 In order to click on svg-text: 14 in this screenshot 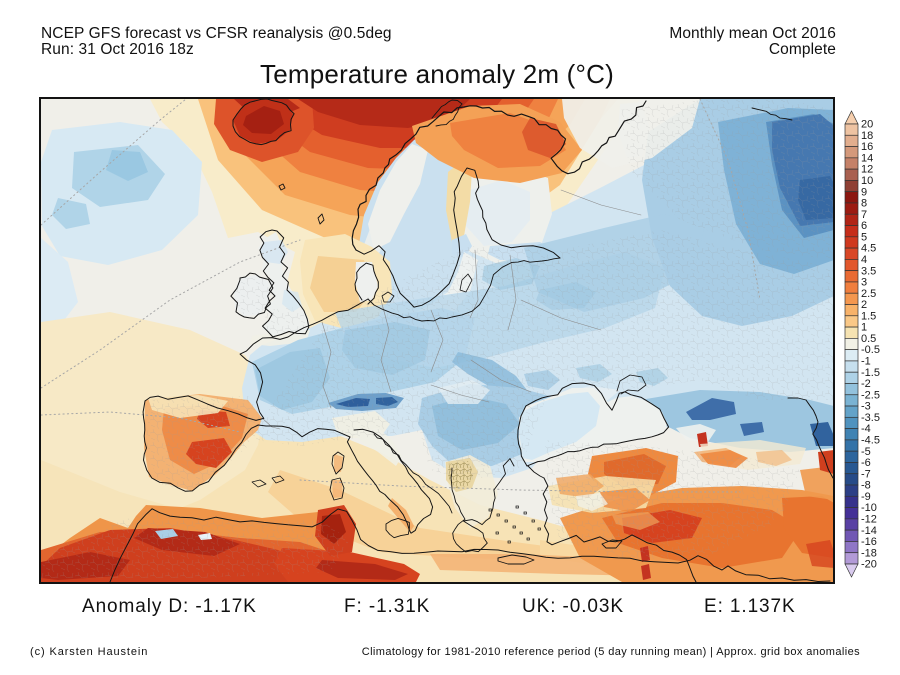, I will do `click(867, 158)`.